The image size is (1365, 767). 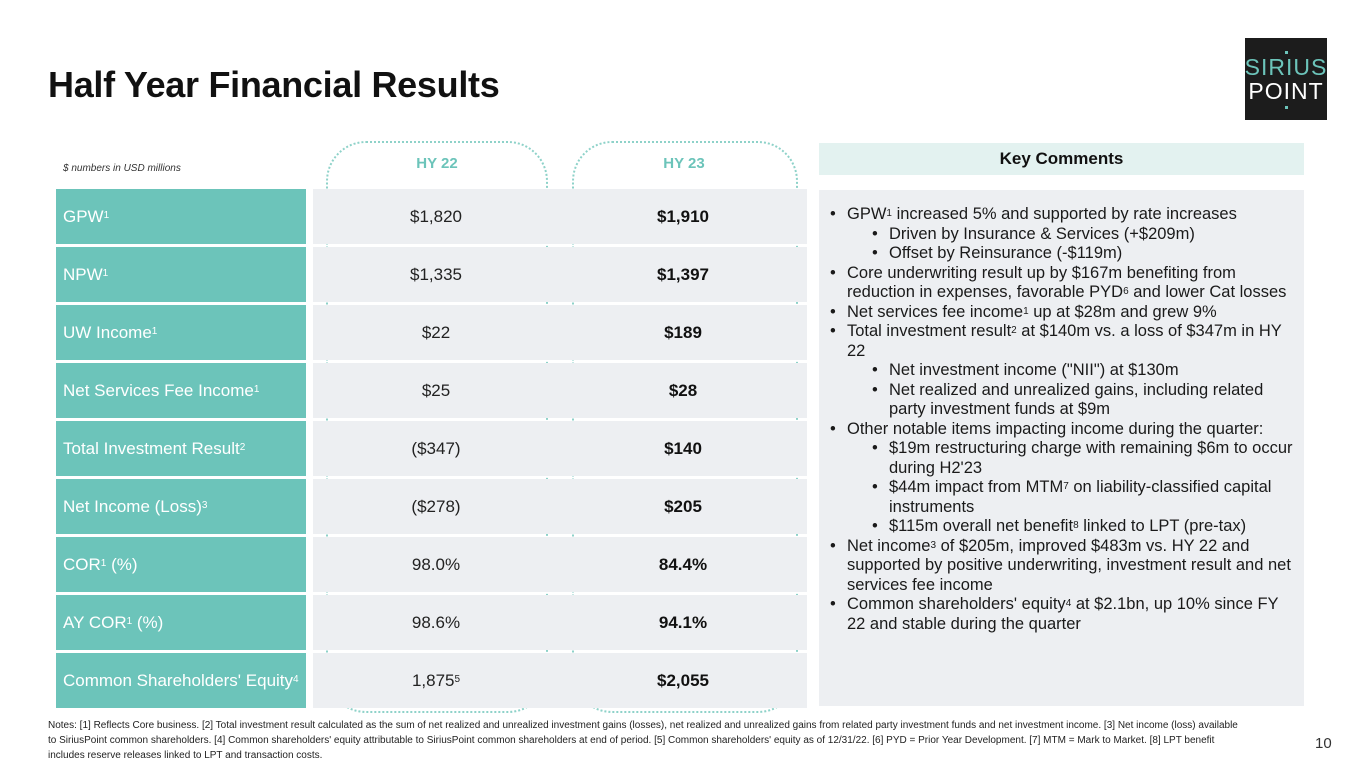 I want to click on bullet-text: $115m overall net benefit, so click(x=981, y=526).